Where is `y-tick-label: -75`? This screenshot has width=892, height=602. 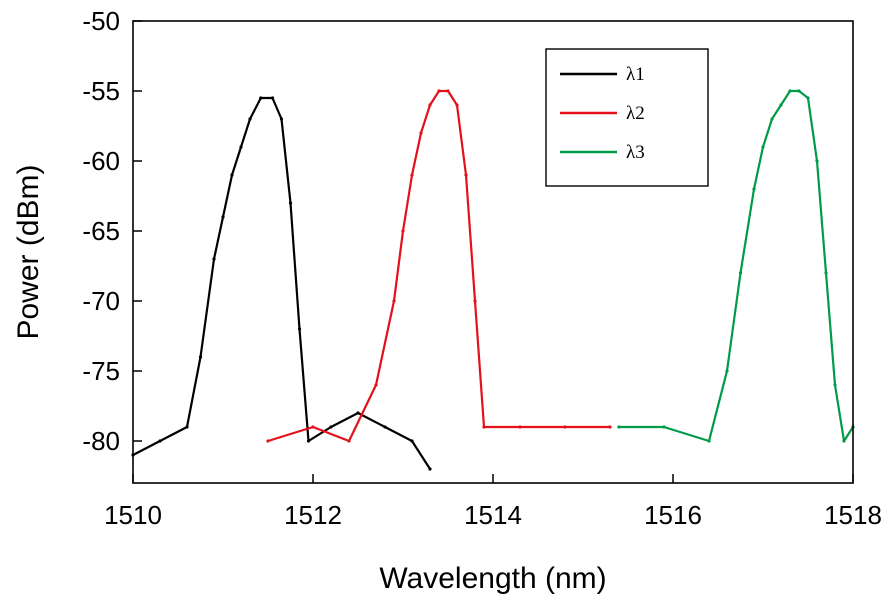 y-tick-label: -75 is located at coordinates (101, 371).